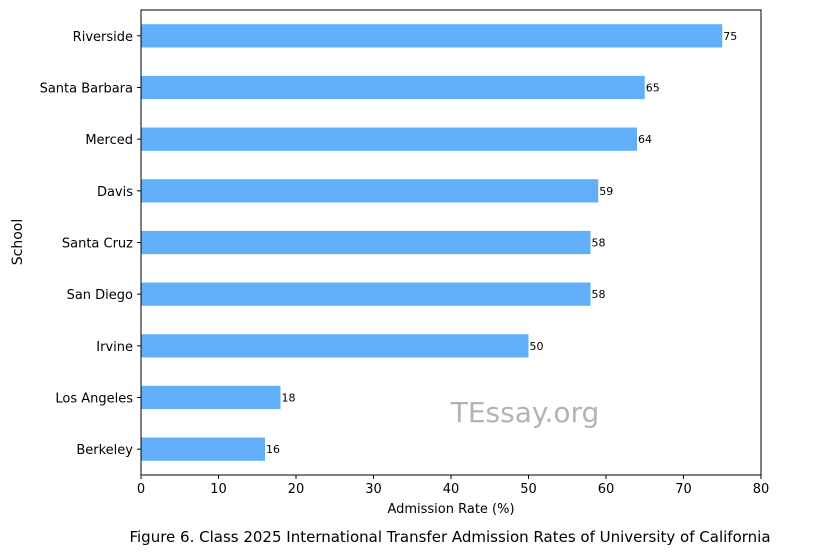 The image size is (817, 555). I want to click on x-tick-label: 40, so click(451, 489).